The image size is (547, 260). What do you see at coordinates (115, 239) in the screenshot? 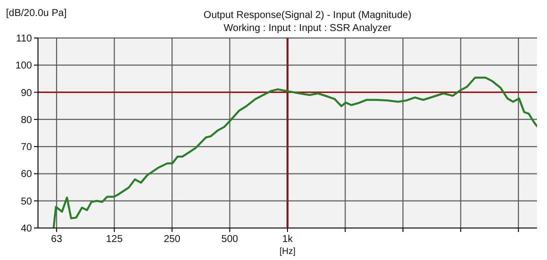
I see `x-tick-label: 125` at bounding box center [115, 239].